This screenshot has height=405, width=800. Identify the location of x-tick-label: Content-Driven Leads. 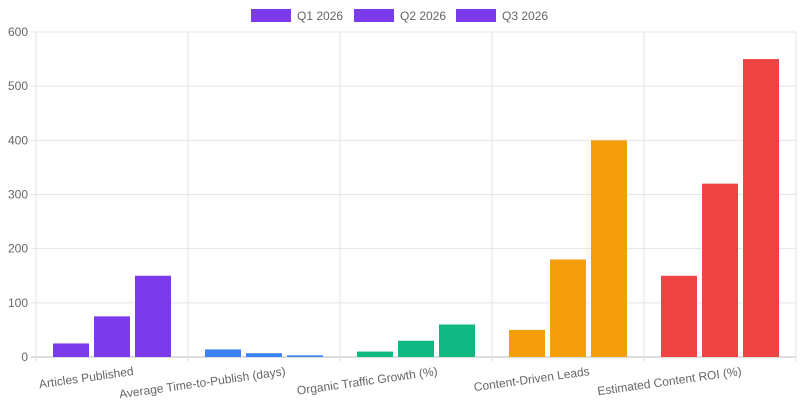
(532, 379).